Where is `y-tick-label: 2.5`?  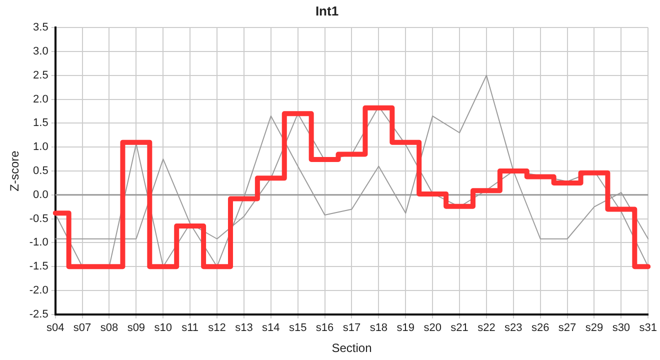
y-tick-label: 2.5 is located at coordinates (40, 75).